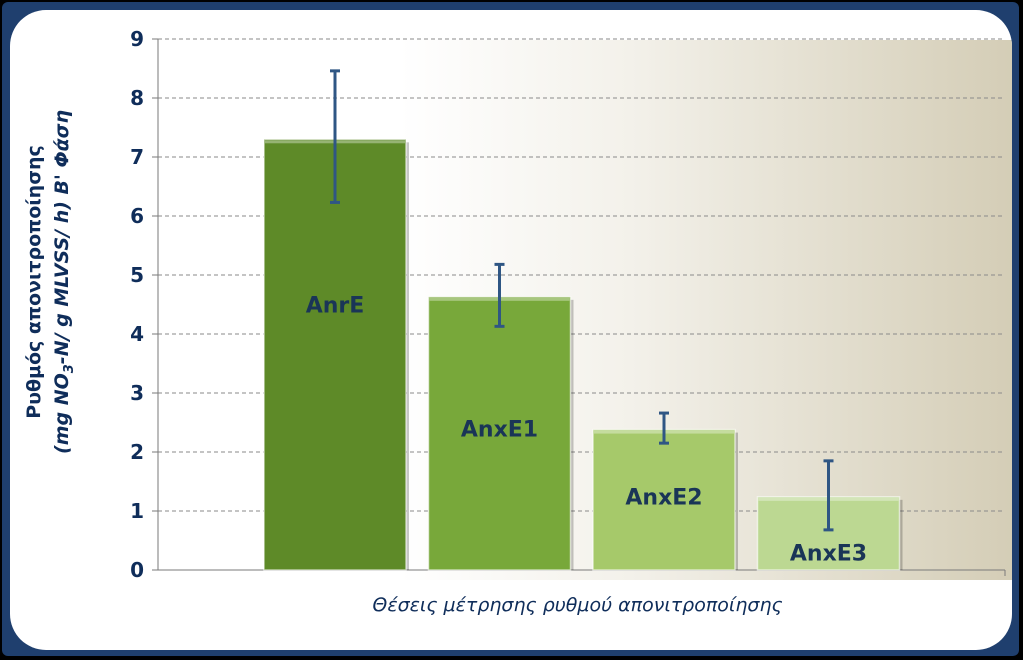  What do you see at coordinates (577, 605) in the screenshot?
I see `x-axis-title: Θέσεις μέτρησης ρυθμού απονιτροποίησης` at bounding box center [577, 605].